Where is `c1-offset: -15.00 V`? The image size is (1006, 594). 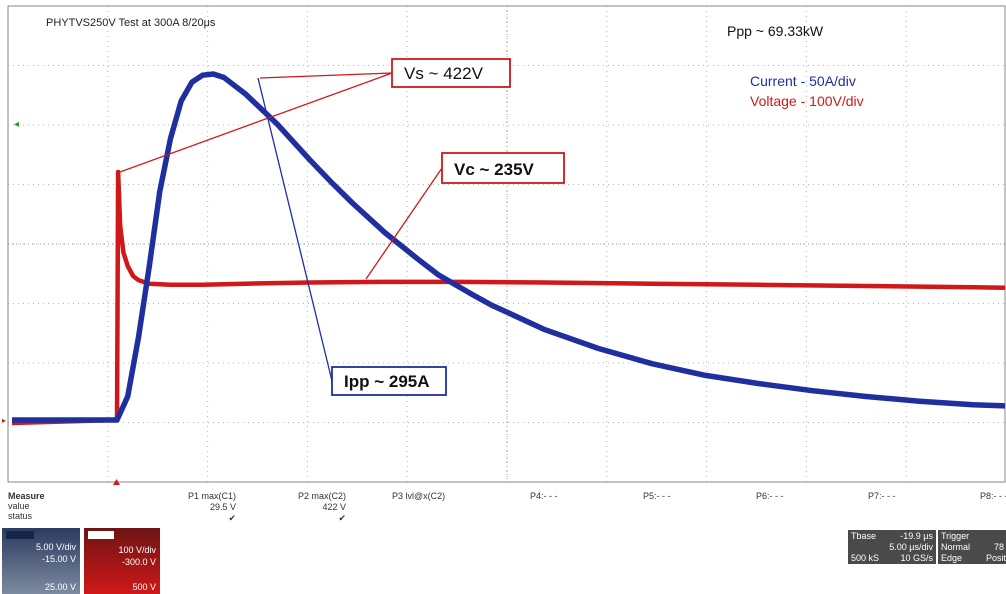 c1-offset: -15.00 V is located at coordinates (58, 559).